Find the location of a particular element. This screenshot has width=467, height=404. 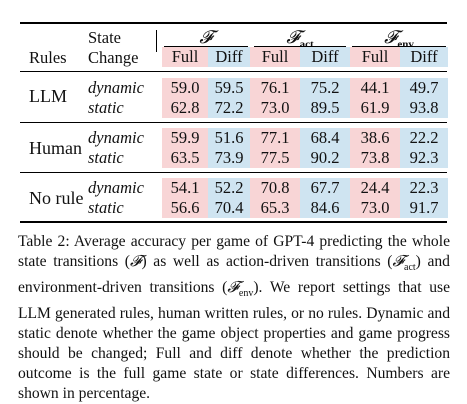

caption-text-3: ) and environment-driven transitions ( is located at coordinates (234, 275).